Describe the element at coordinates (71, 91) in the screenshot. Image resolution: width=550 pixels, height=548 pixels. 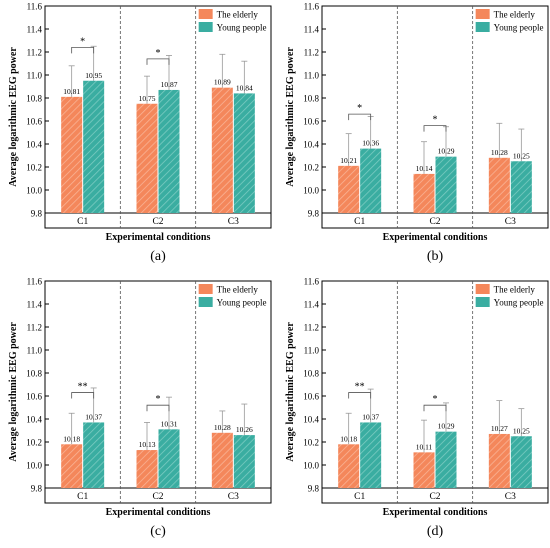
I see `data-label: 10.81` at that location.